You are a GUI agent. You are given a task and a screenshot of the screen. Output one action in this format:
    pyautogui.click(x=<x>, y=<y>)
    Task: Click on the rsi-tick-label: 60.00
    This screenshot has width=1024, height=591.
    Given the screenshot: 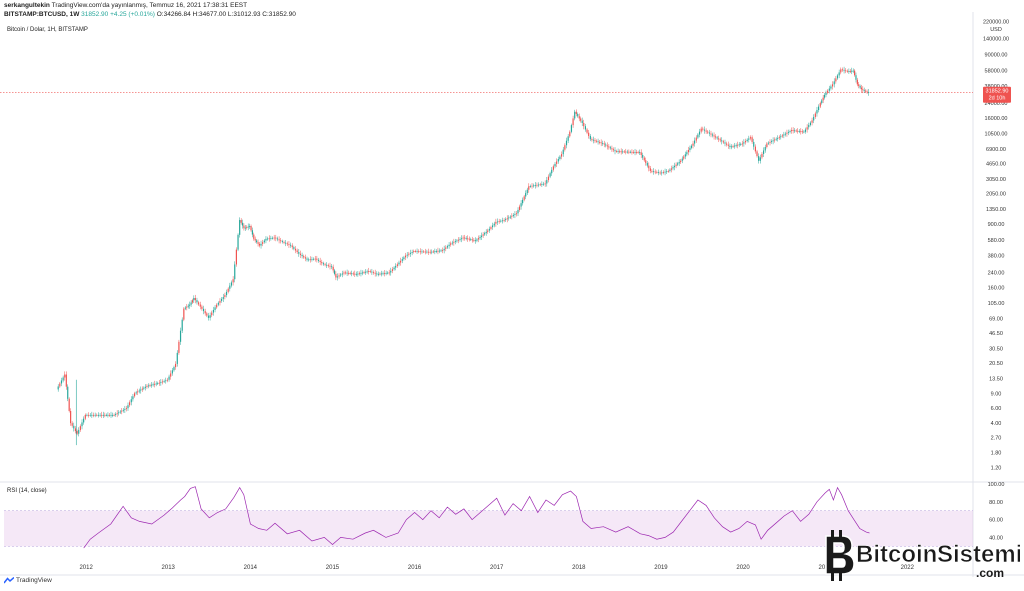 What is the action you would take?
    pyautogui.click(x=996, y=521)
    